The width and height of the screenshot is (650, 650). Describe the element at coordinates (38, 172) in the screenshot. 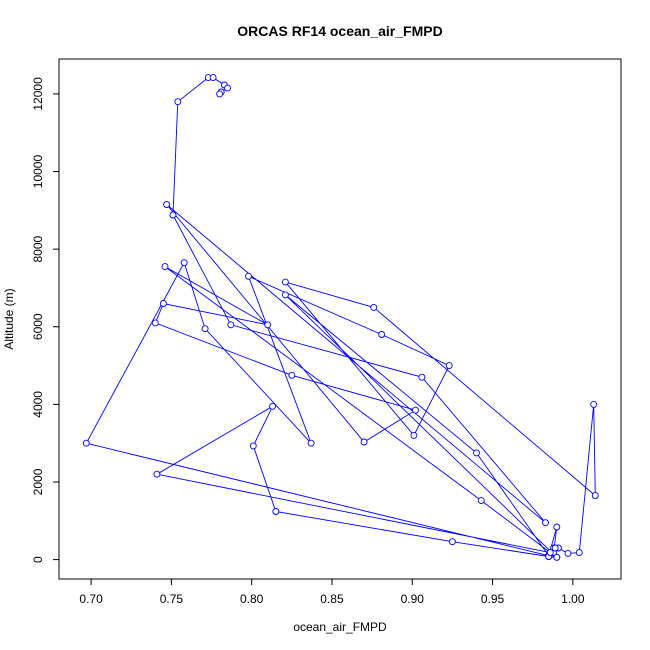

I see `y-tick-label: 10000` at that location.